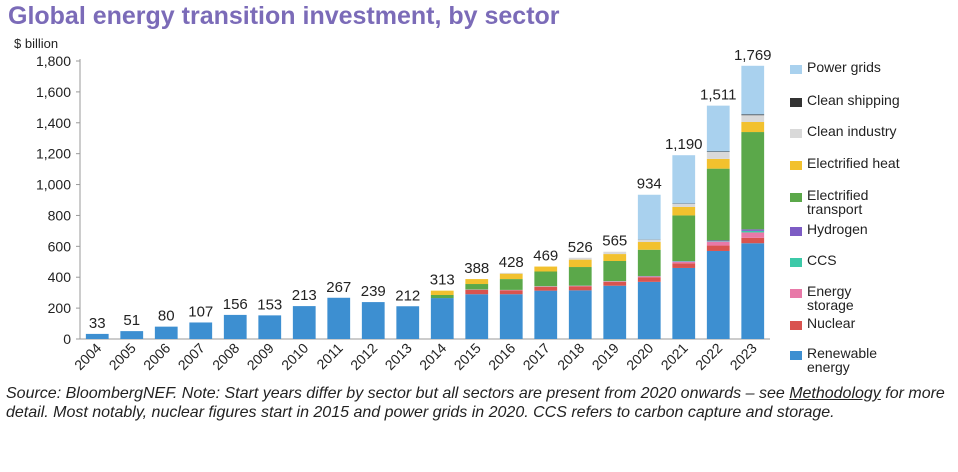 The image size is (958, 472). What do you see at coordinates (53, 61) in the screenshot?
I see `y-tick-label: 1,800` at bounding box center [53, 61].